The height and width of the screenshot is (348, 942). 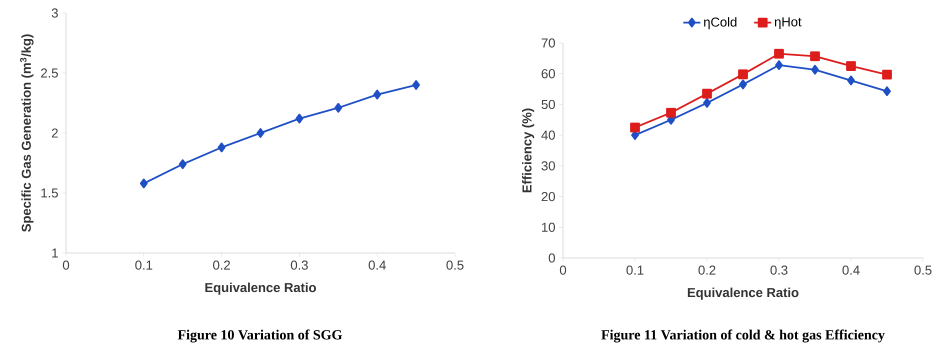 What do you see at coordinates (548, 165) in the screenshot?
I see `y-tick-label: 30` at bounding box center [548, 165].